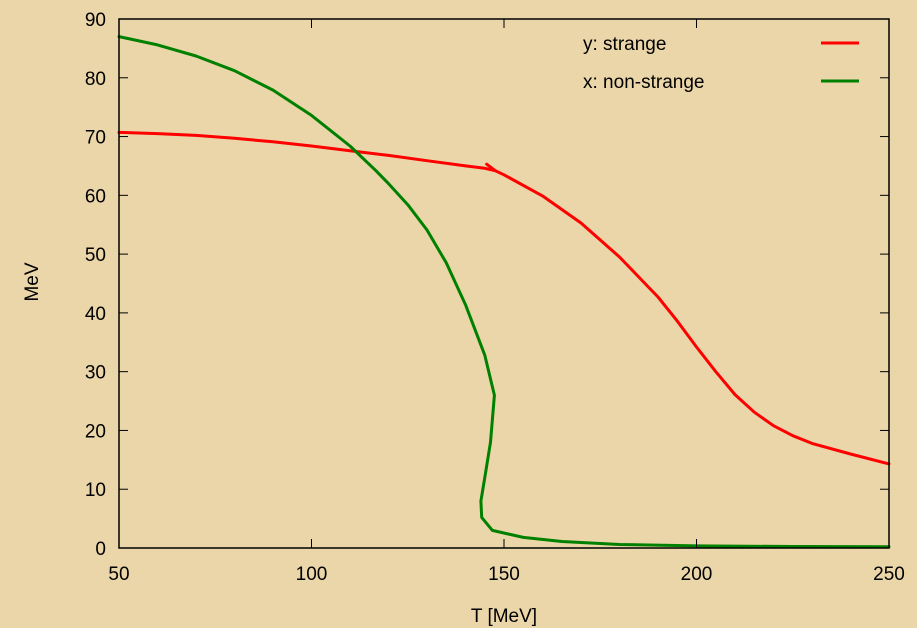 The height and width of the screenshot is (628, 917). I want to click on x-tick-label: 200, so click(697, 574).